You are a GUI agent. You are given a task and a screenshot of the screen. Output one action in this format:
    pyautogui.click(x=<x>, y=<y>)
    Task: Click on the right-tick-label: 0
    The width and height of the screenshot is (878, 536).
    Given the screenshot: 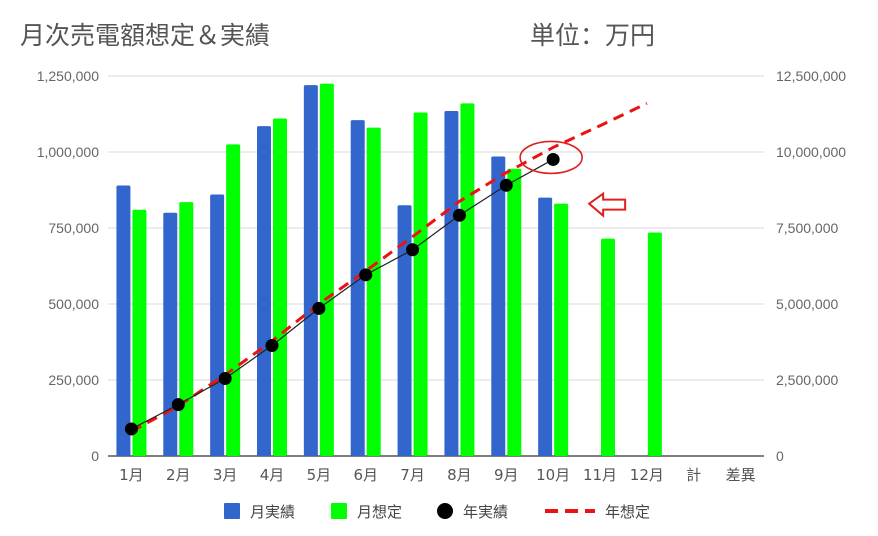 What is the action you would take?
    pyautogui.click(x=780, y=456)
    